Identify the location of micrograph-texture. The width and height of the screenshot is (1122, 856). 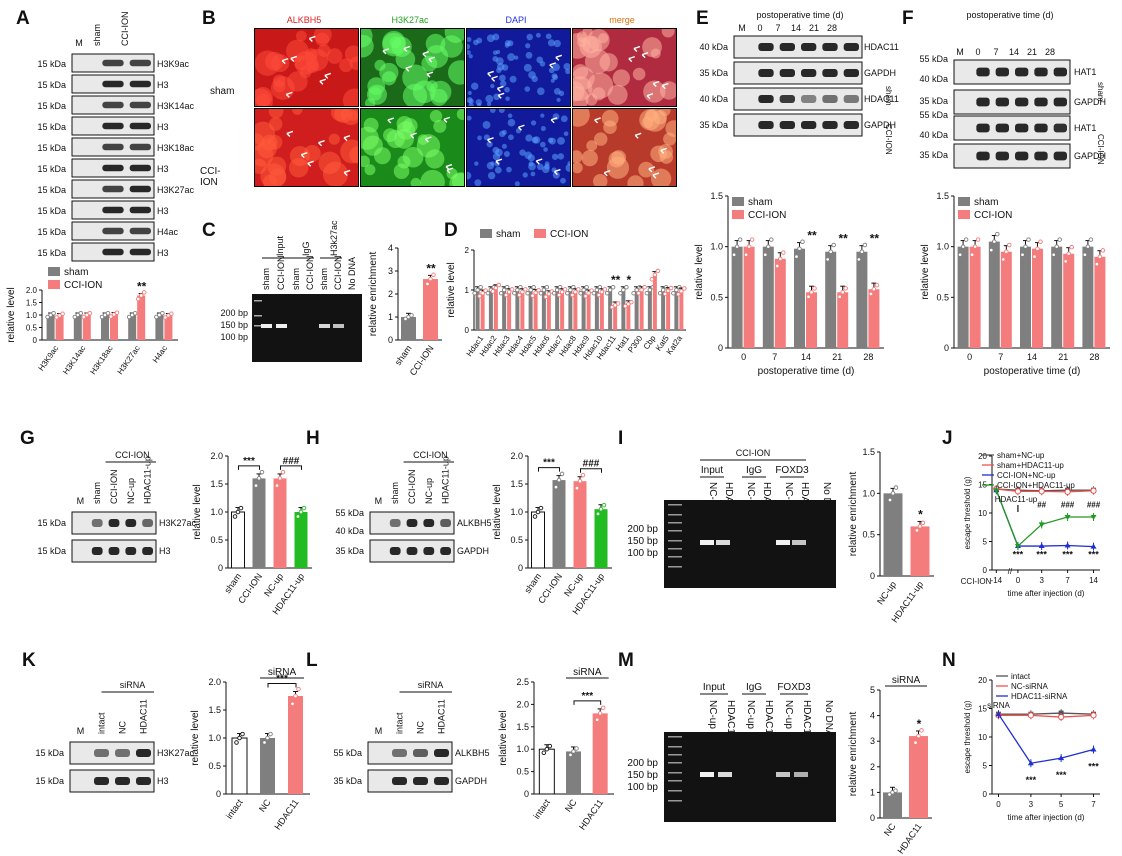
(624, 147).